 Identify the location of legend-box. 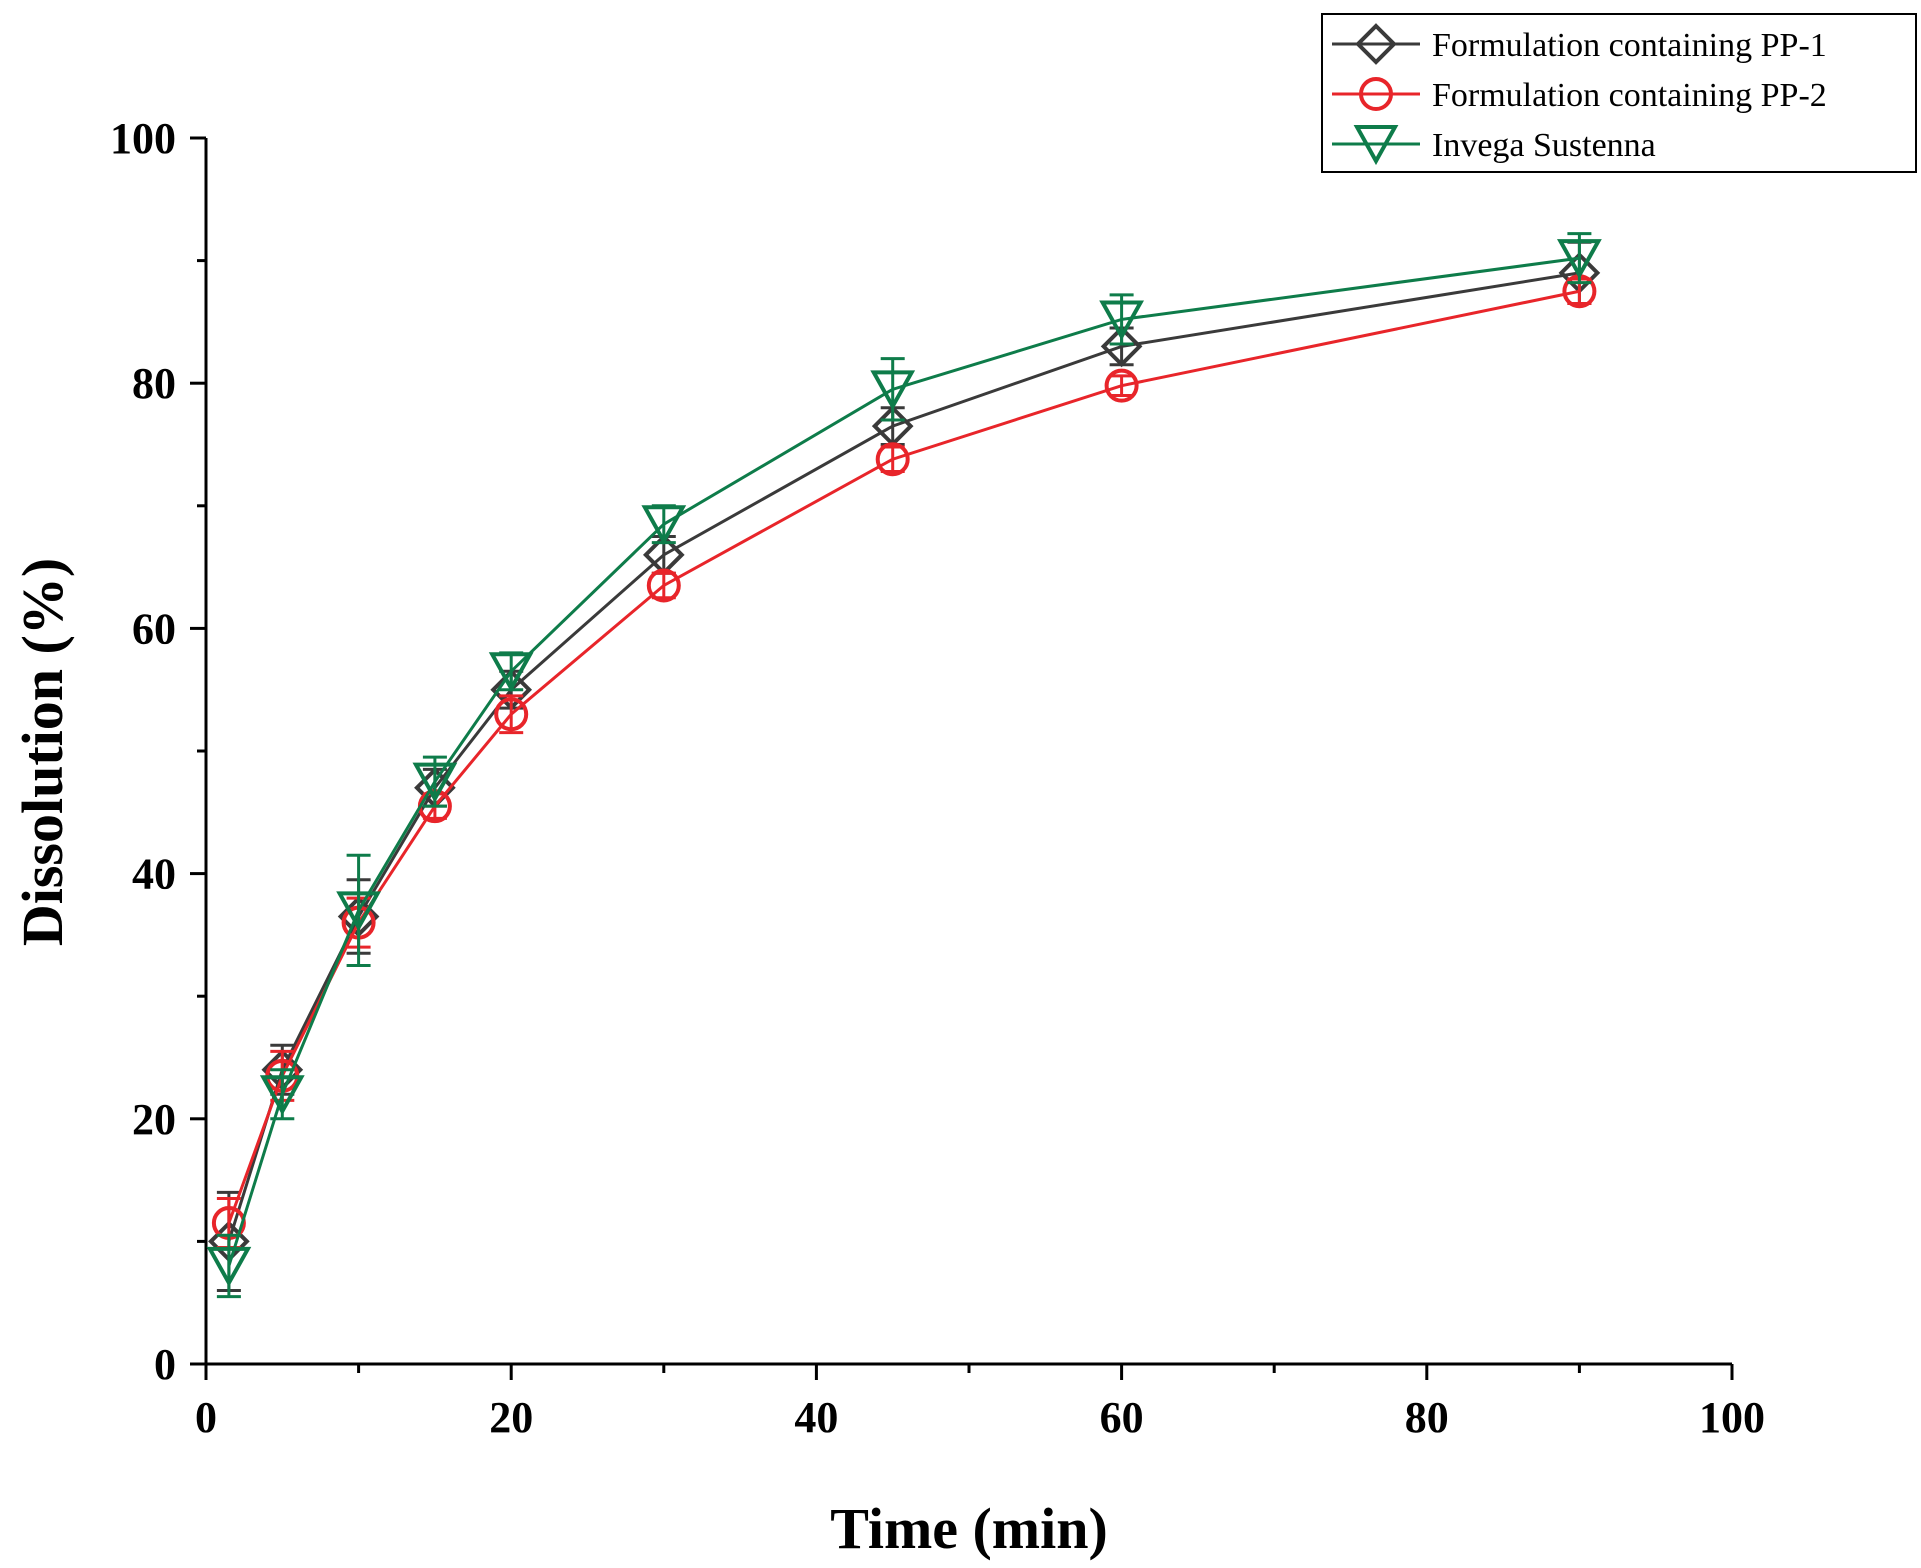
(1619, 93).